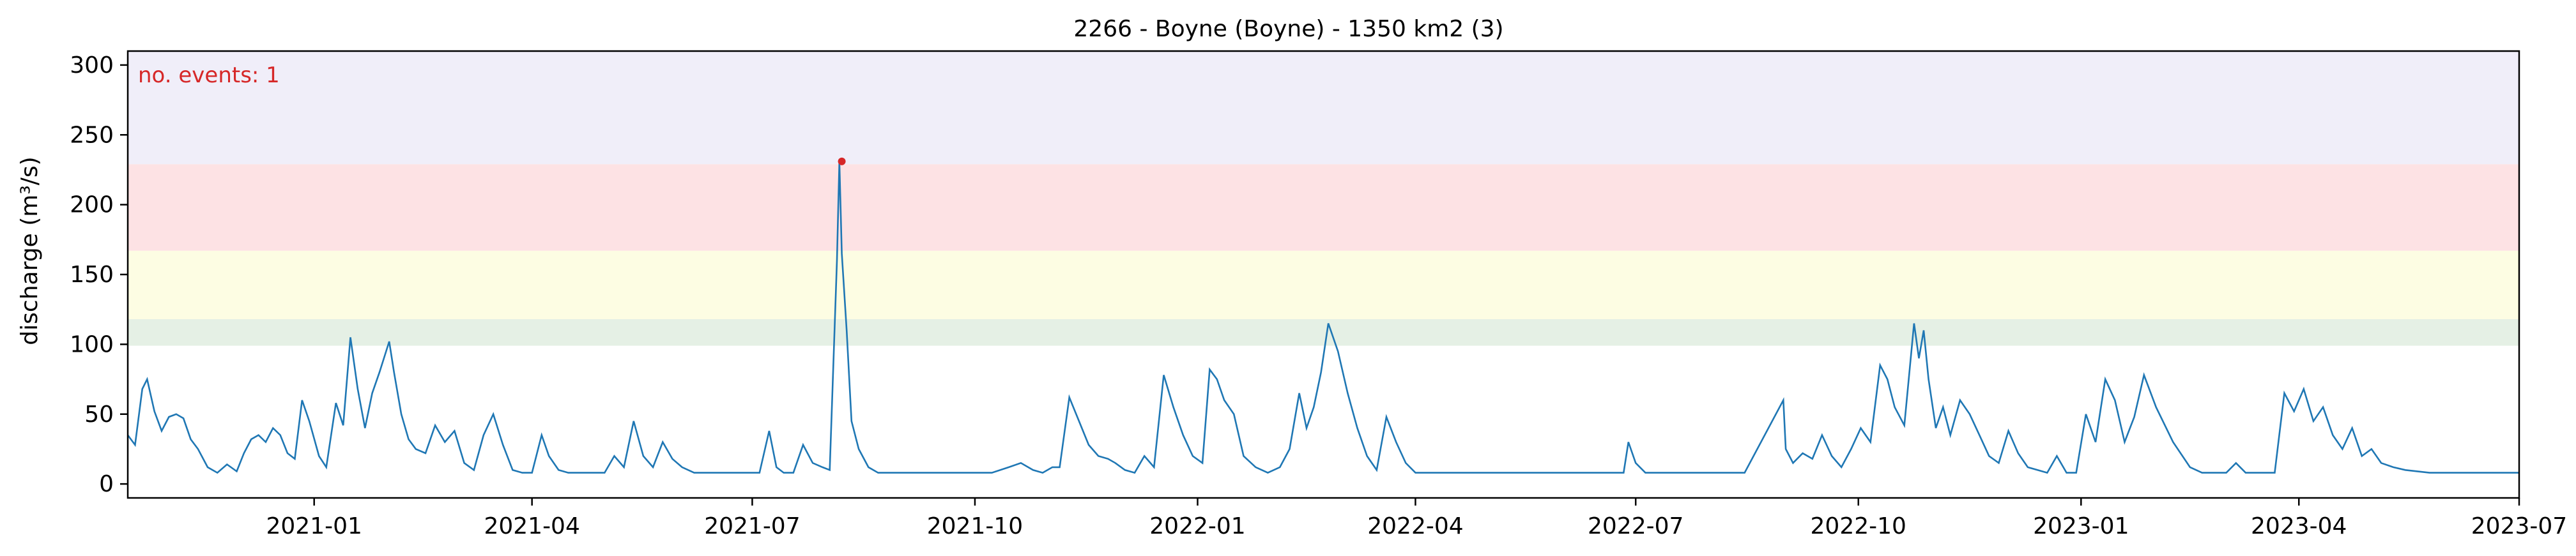 The width and height of the screenshot is (2576, 556). What do you see at coordinates (92, 344) in the screenshot?
I see `y-tick-label: 100` at bounding box center [92, 344].